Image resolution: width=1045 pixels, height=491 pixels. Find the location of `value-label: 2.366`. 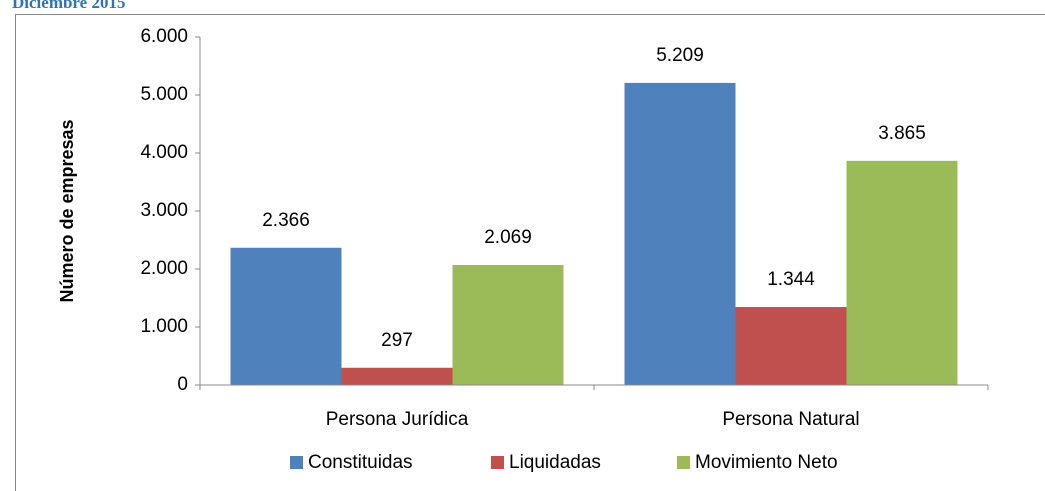

value-label: 2.366 is located at coordinates (286, 220).